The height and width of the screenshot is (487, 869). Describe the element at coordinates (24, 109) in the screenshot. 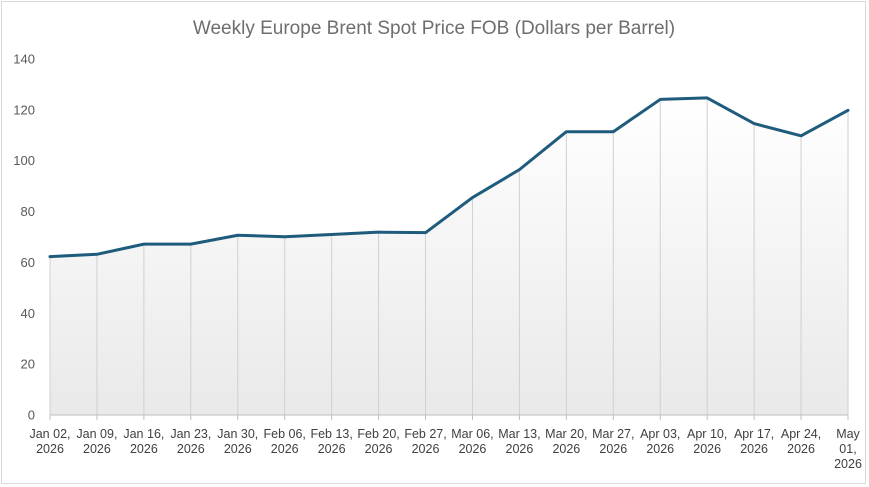

I see `y-tick-label: 120` at that location.